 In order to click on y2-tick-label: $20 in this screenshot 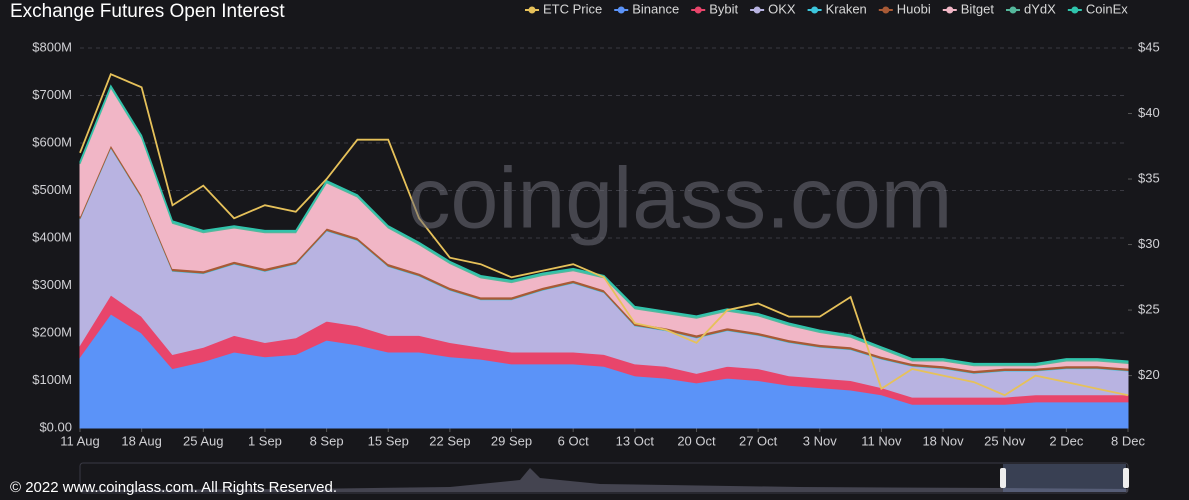, I will do `click(1149, 374)`.